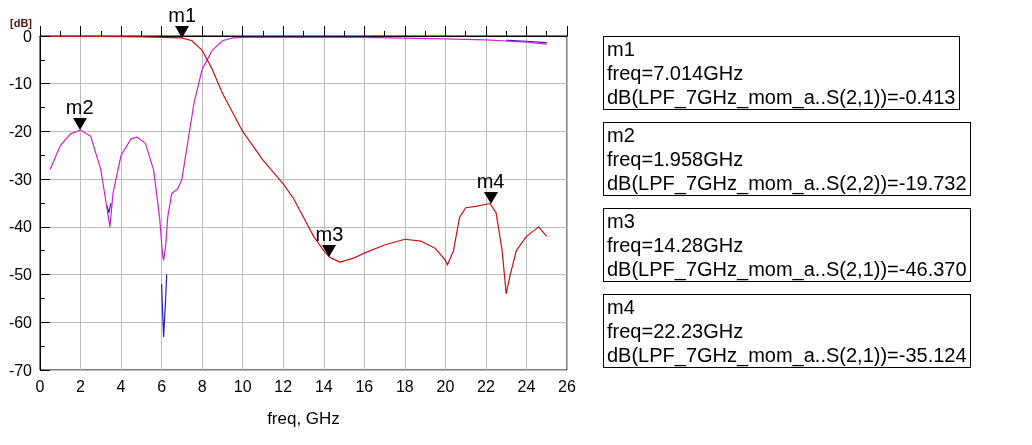 The width and height of the screenshot is (1032, 445). I want to click on x-tick-label: 14, so click(323, 386).